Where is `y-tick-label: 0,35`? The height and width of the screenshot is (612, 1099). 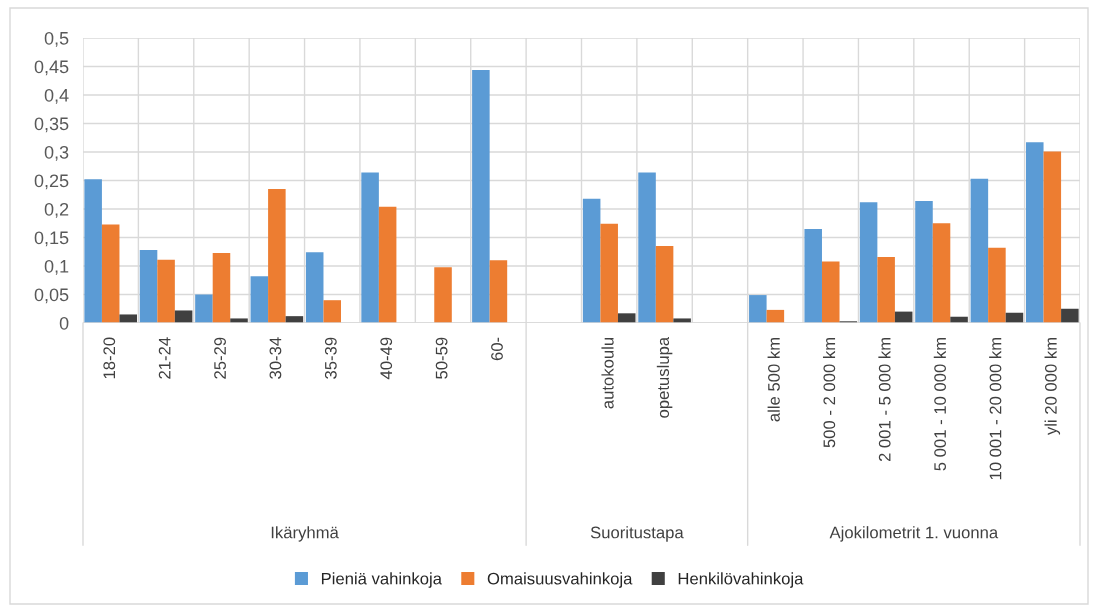 y-tick-label: 0,35 is located at coordinates (51, 125).